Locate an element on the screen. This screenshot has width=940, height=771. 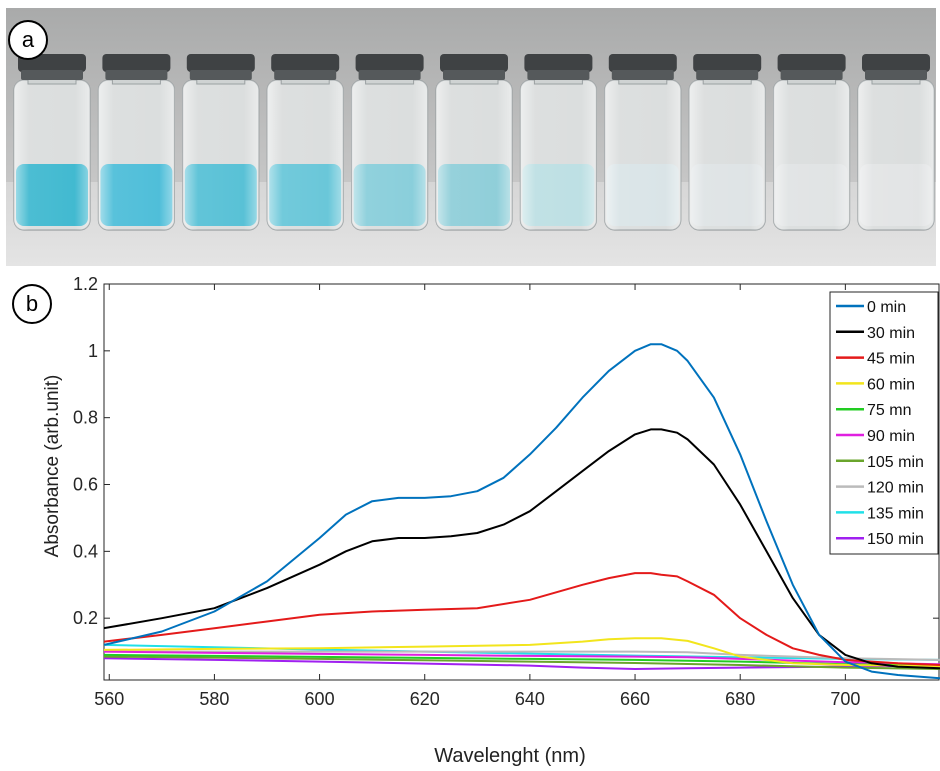
legend-label: 60 min is located at coordinates (891, 384).